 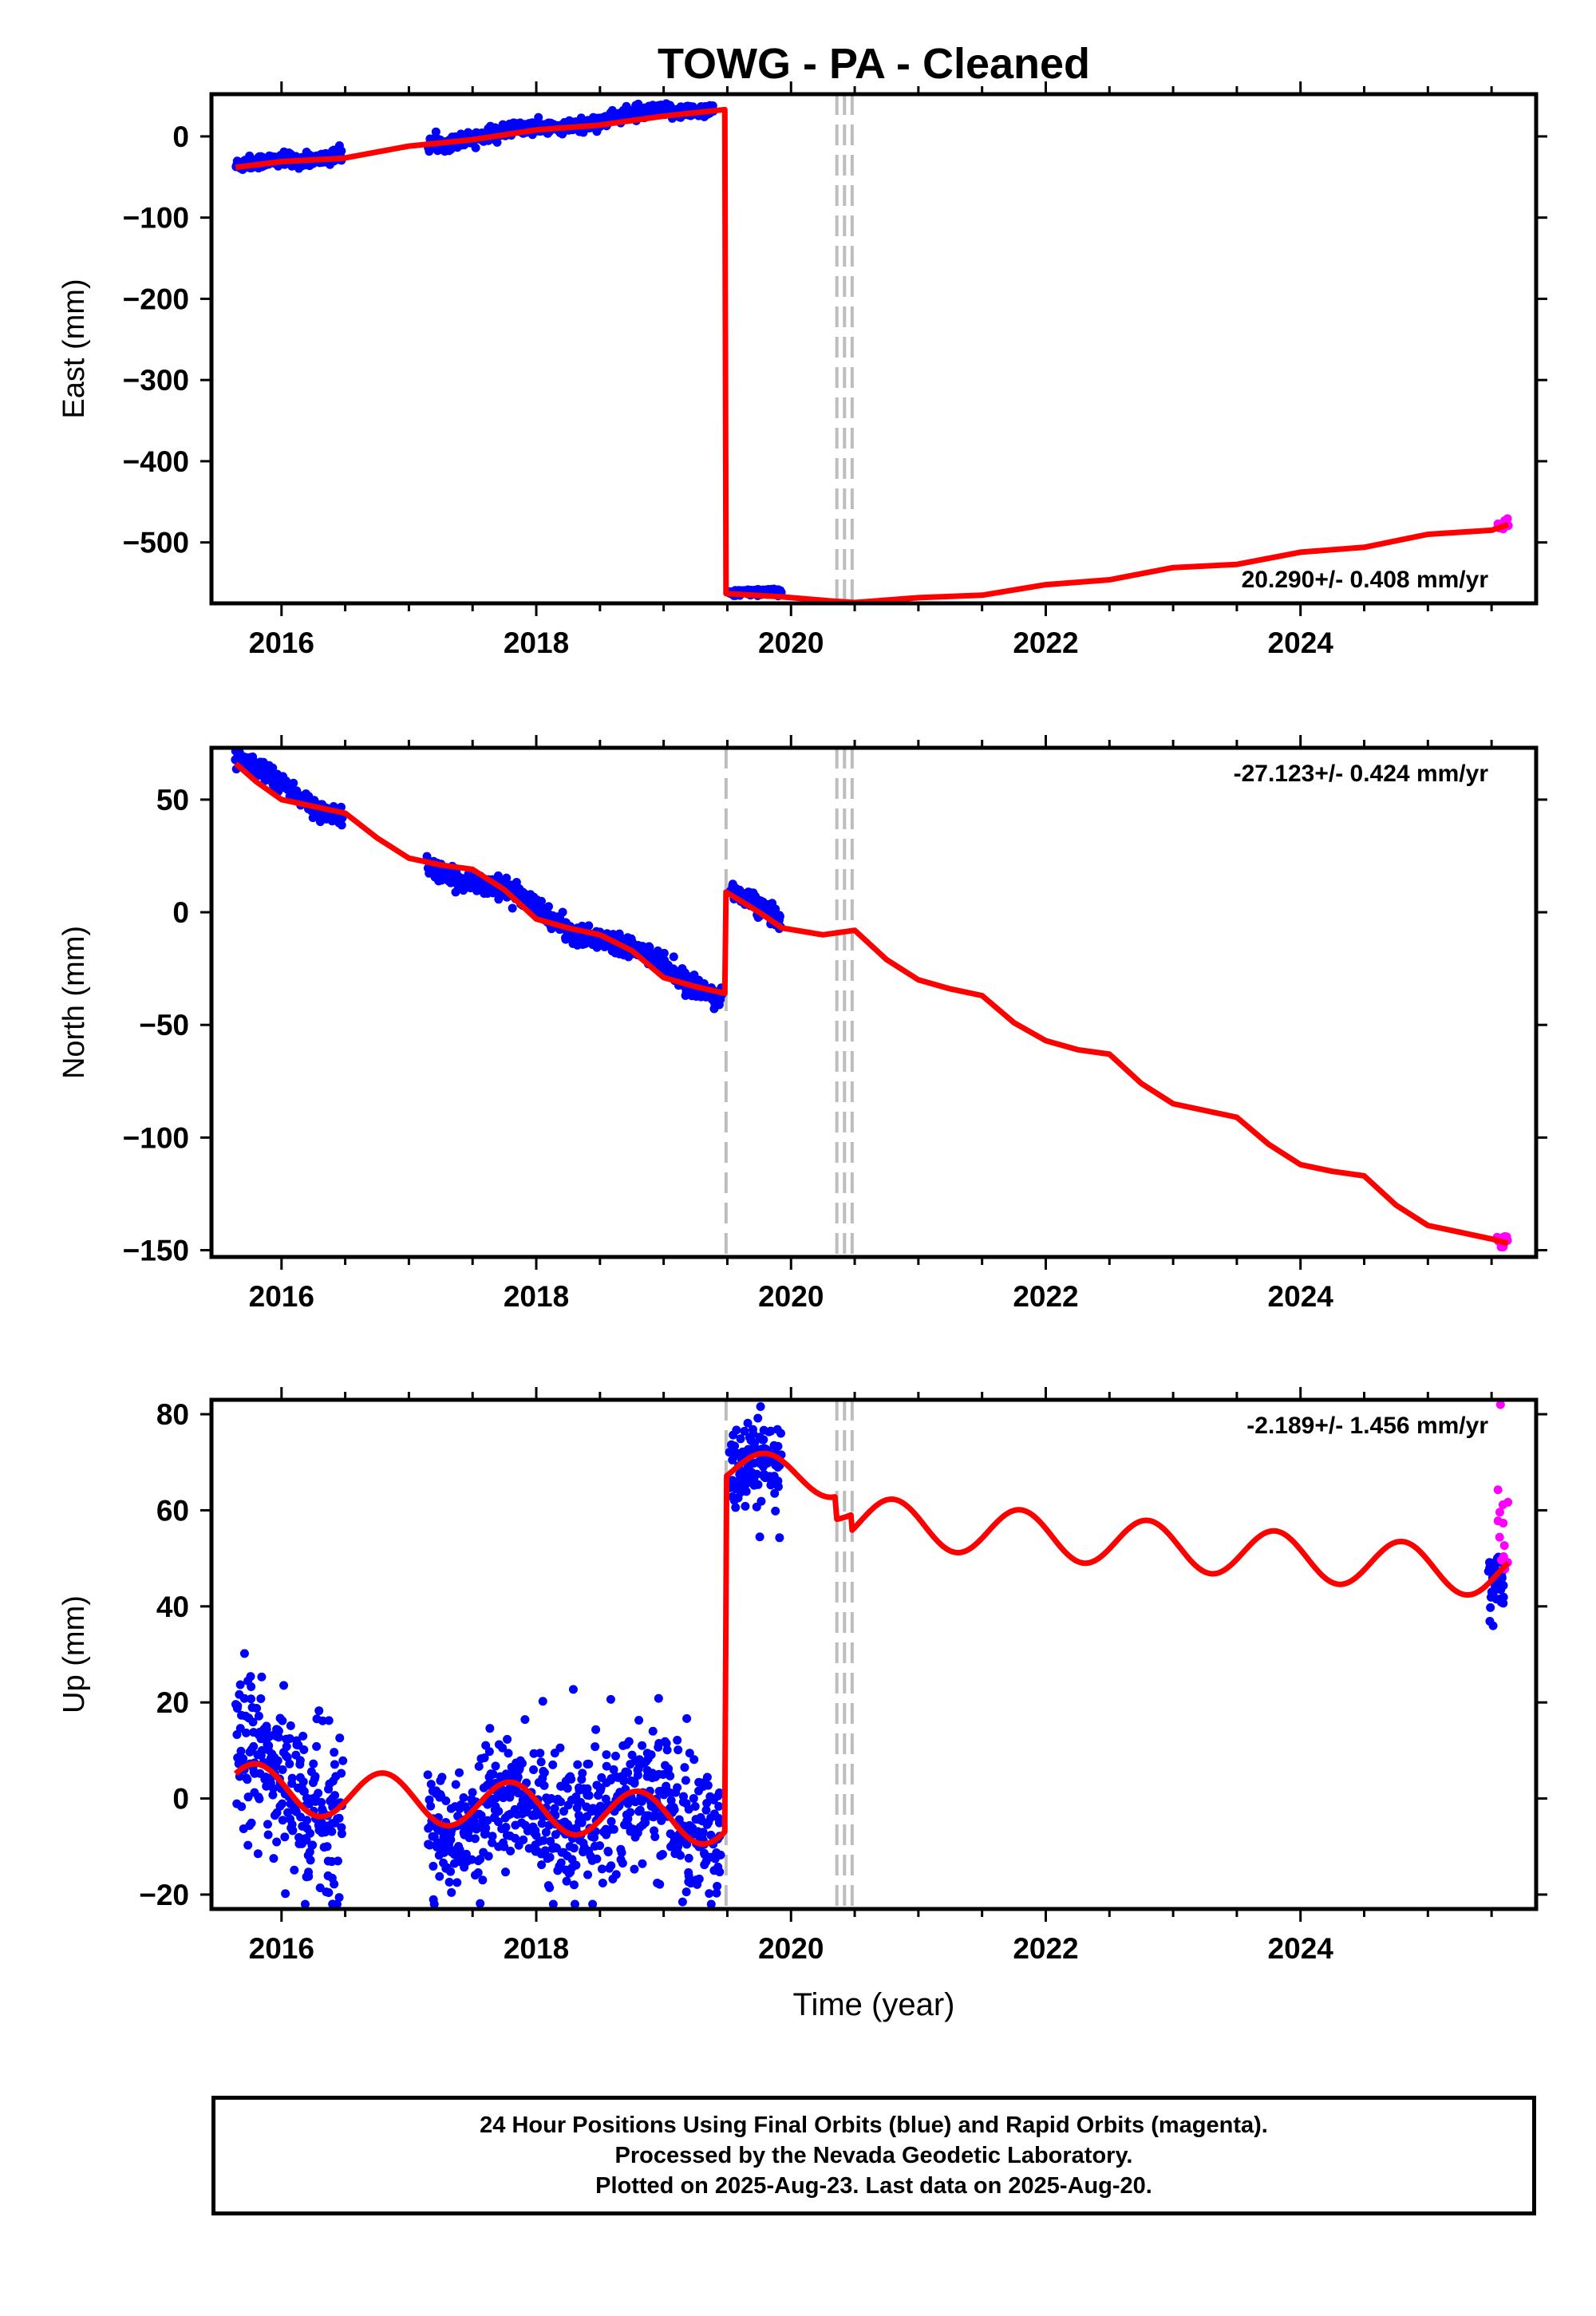 I want to click on up-y-tick-label: 20, so click(x=172, y=1702).